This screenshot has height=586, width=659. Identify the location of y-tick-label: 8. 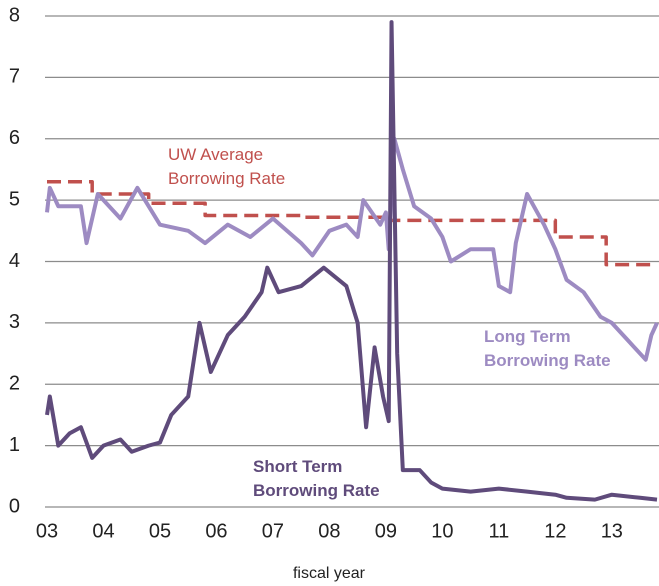
(14, 15).